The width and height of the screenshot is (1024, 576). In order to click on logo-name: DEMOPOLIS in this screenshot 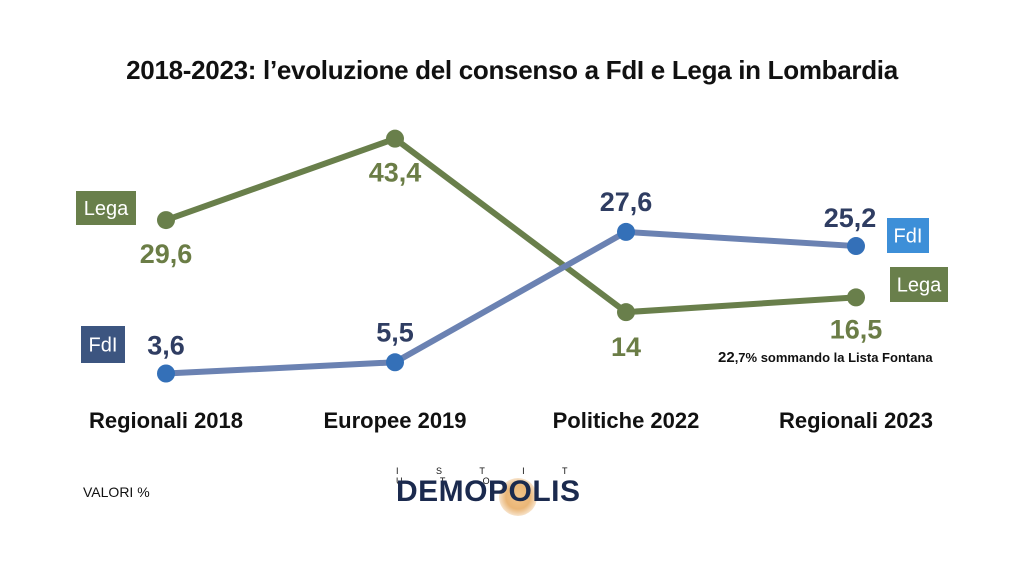, I will do `click(488, 491)`.